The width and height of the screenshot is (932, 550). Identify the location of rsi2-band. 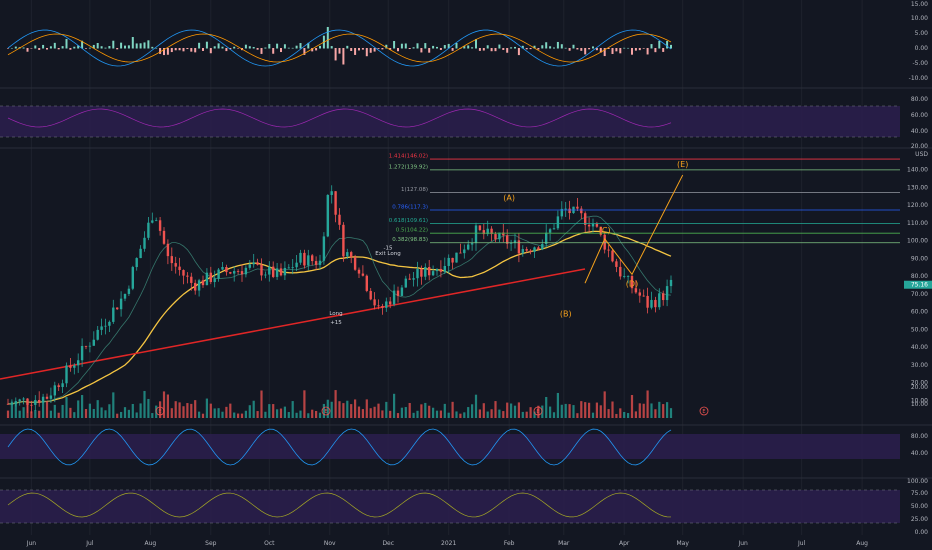
(450, 506).